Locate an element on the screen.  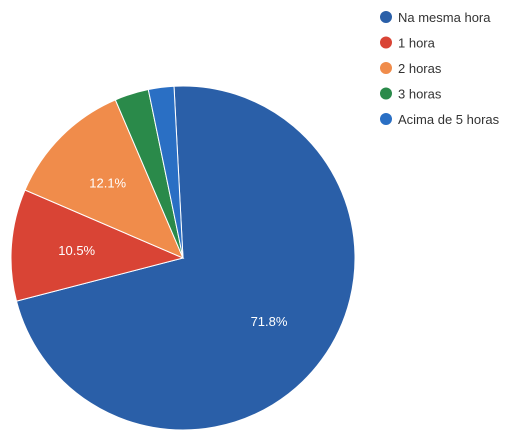
legend-item-3-horas: 3 horas is located at coordinates (411, 94).